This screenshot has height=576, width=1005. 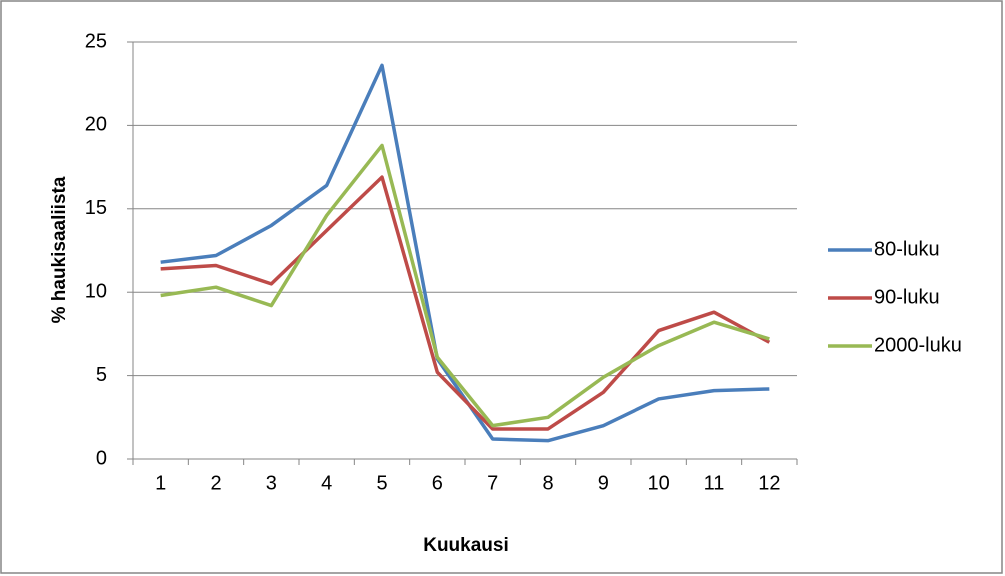 I want to click on legend-label: 80-luku, so click(x=907, y=249).